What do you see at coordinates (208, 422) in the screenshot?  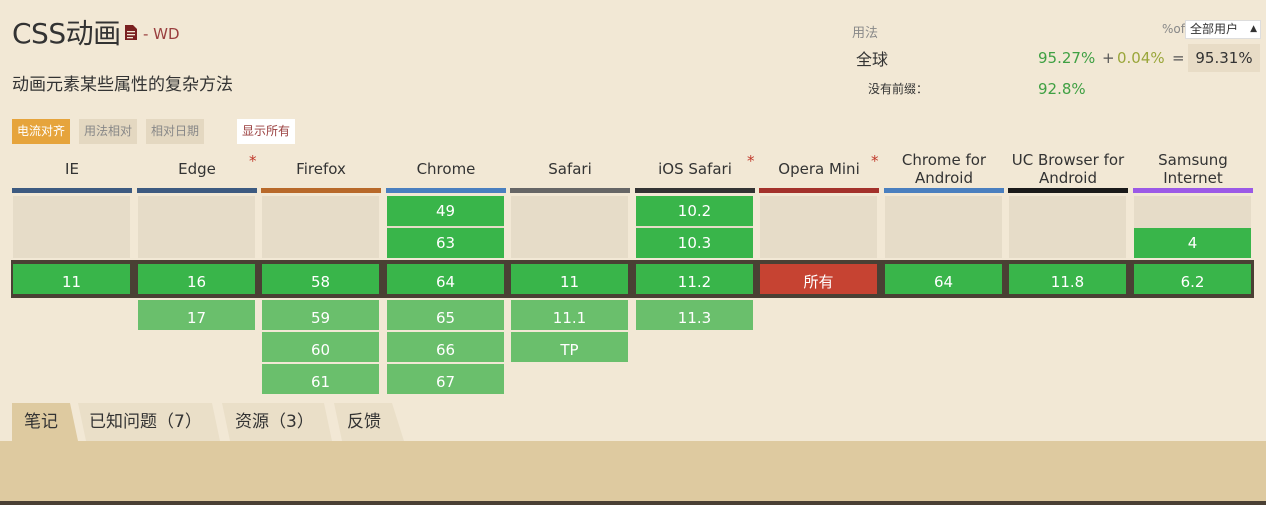 I see `tab-shapes` at bounding box center [208, 422].